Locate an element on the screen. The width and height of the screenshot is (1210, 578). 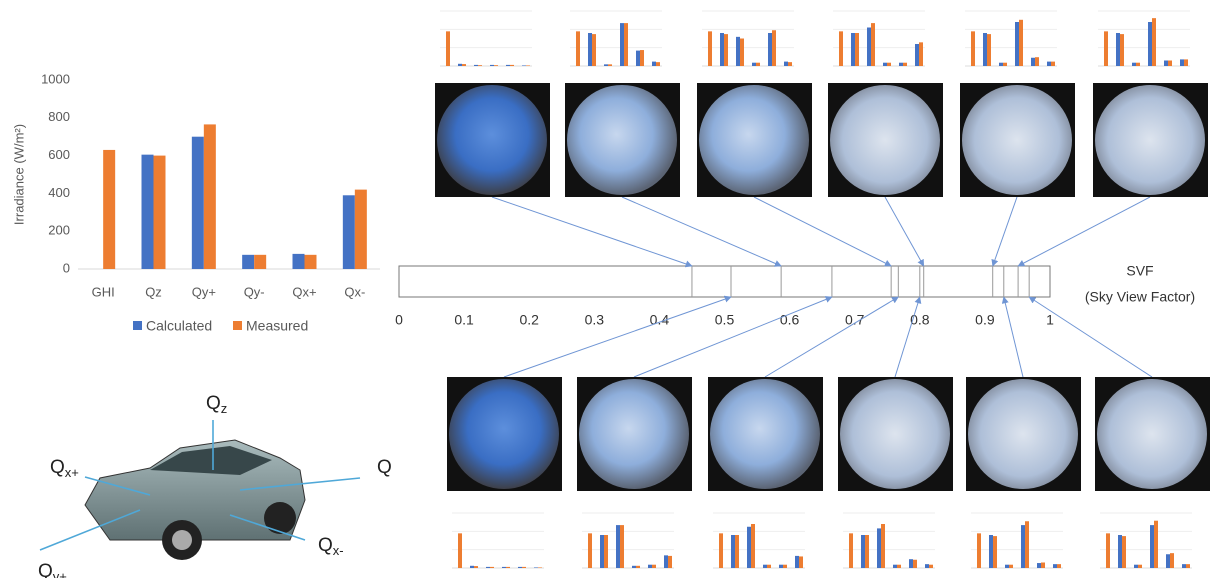
axis-label: Qy+ is located at coordinates (52, 569).